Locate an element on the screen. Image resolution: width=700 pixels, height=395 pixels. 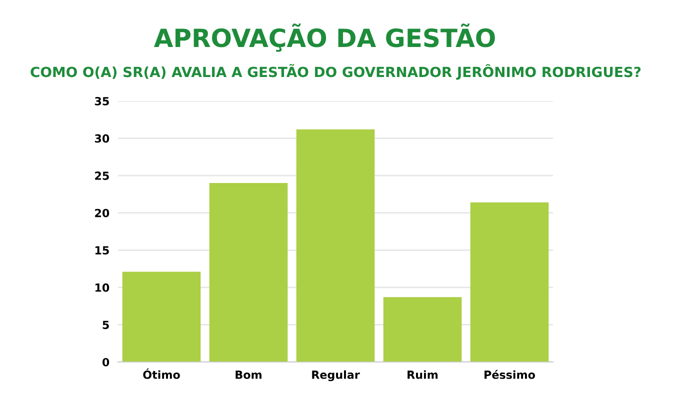
x-tick-label: Ruim is located at coordinates (423, 374).